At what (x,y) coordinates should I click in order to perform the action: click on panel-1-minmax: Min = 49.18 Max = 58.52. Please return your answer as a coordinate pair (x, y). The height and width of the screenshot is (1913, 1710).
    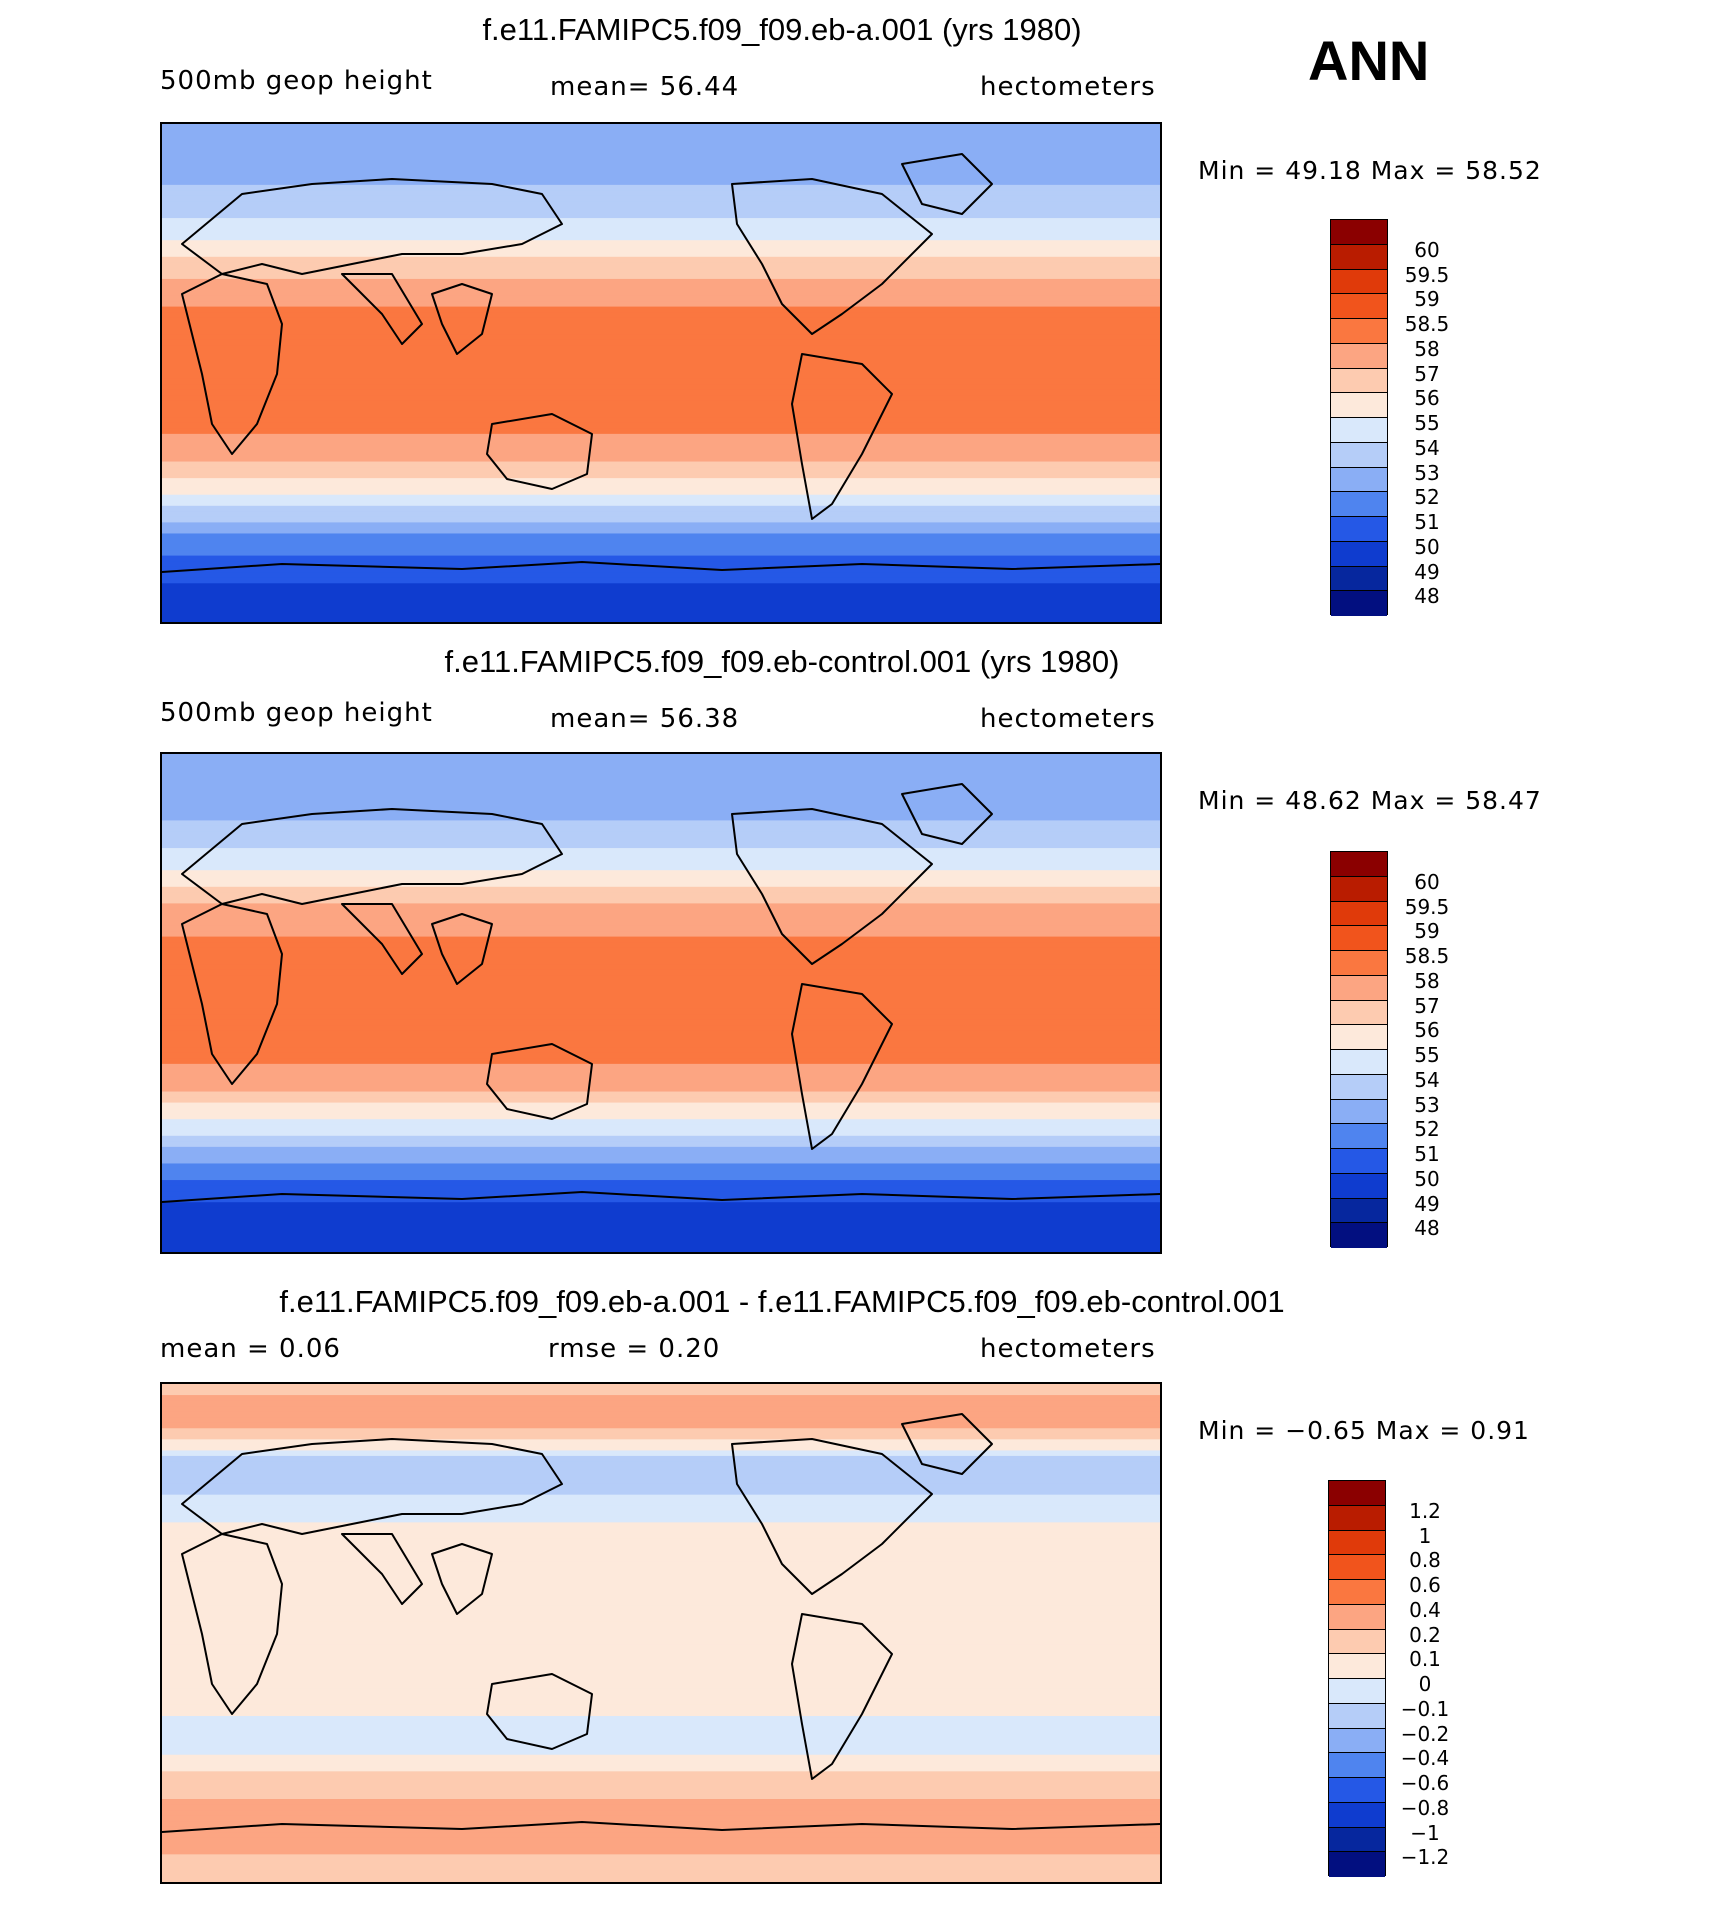
    Looking at the image, I should click on (1370, 170).